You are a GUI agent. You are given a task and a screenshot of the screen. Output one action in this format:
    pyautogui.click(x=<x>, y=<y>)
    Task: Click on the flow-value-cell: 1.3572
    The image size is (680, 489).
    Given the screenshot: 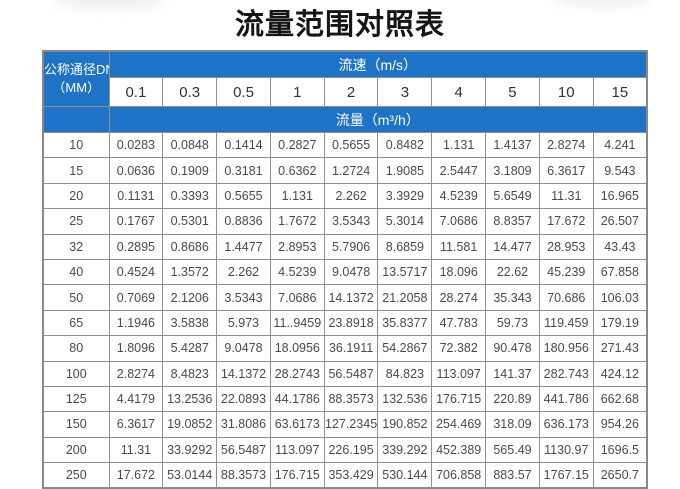 What is the action you would take?
    pyautogui.click(x=190, y=272)
    